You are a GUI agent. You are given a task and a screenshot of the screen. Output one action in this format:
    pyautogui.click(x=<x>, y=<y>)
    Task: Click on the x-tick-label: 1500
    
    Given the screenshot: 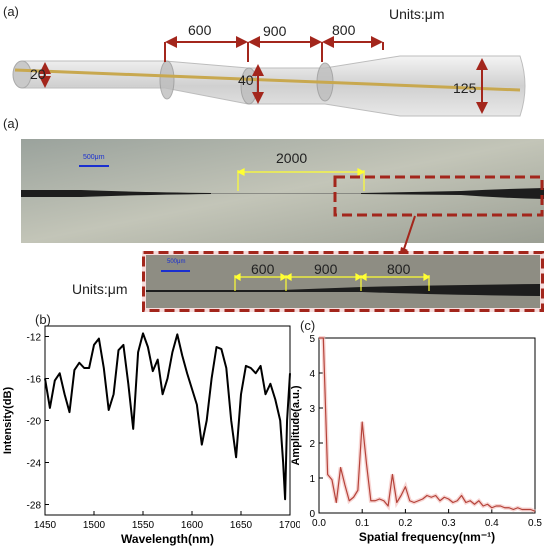 What is the action you would take?
    pyautogui.click(x=94, y=525)
    